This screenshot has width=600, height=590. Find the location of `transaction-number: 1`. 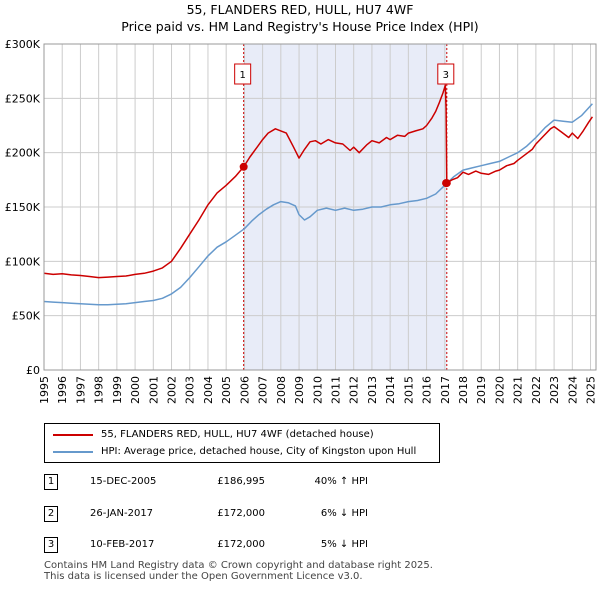

transaction-number: 1 is located at coordinates (51, 482).